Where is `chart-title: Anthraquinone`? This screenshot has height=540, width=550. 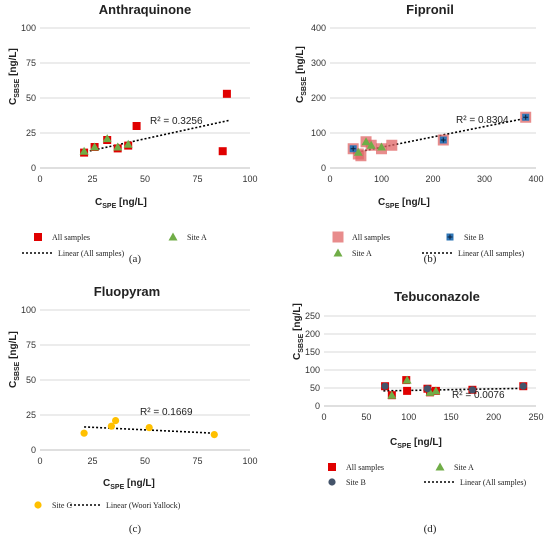
chart-title: Anthraquinone is located at coordinates (145, 9).